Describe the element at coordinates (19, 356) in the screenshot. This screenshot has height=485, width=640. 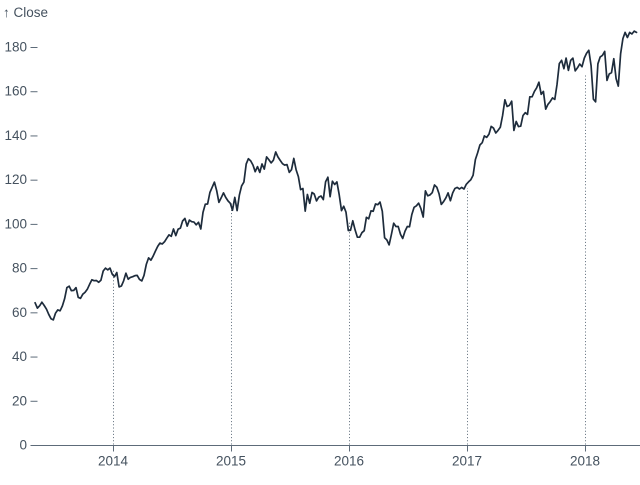
I see `y-tick-label: 40` at that location.